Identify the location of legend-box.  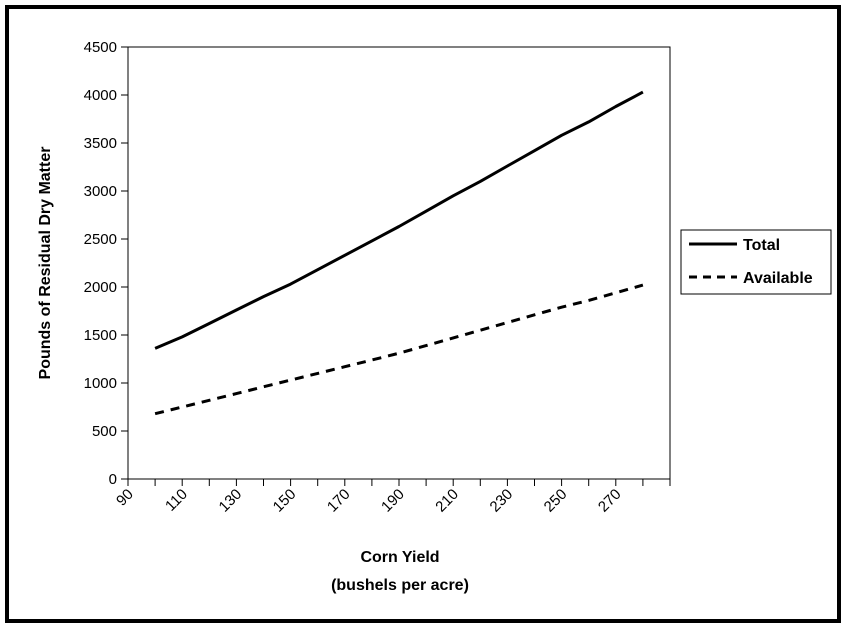
(756, 262).